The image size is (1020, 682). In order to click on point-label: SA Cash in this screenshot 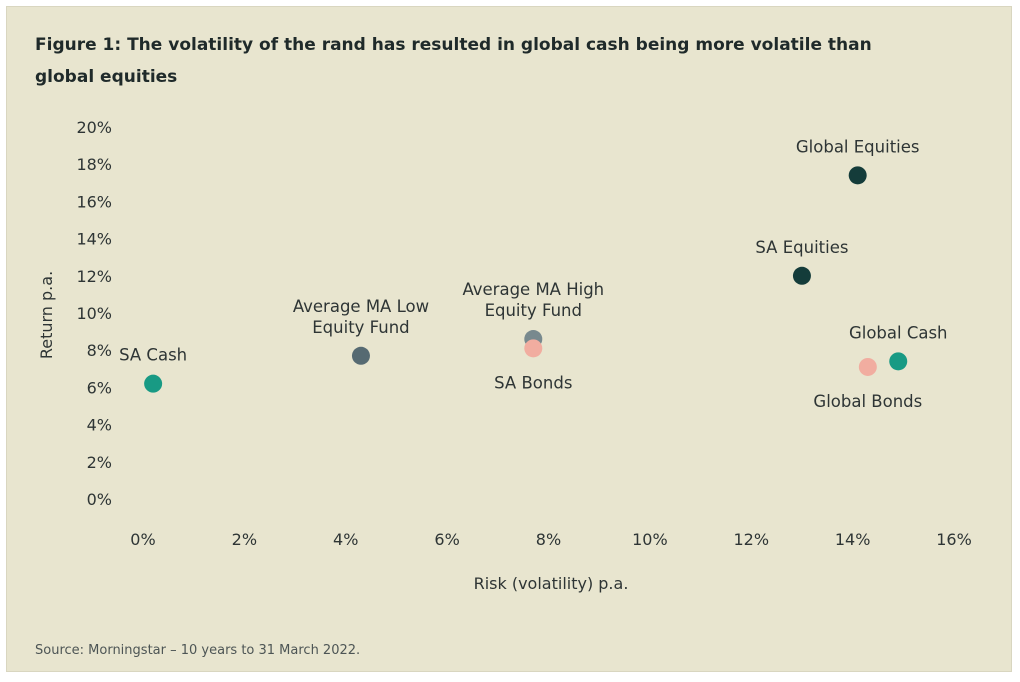, I will do `click(153, 355)`.